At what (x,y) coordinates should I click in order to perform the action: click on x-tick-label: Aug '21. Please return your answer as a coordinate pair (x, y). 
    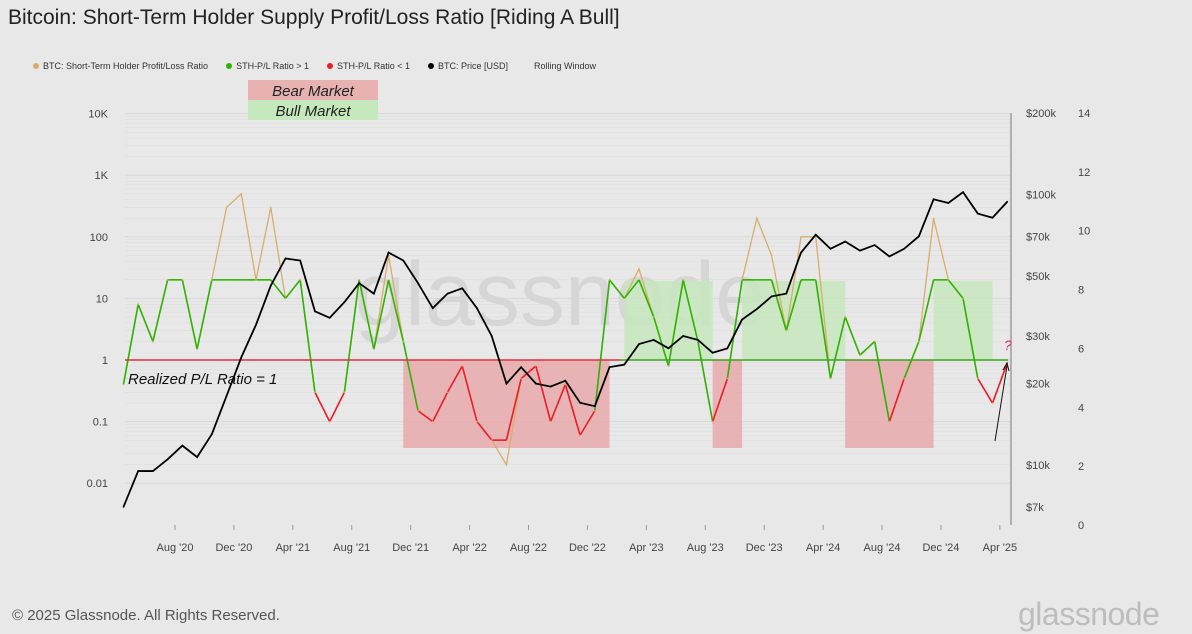
    Looking at the image, I should click on (351, 548).